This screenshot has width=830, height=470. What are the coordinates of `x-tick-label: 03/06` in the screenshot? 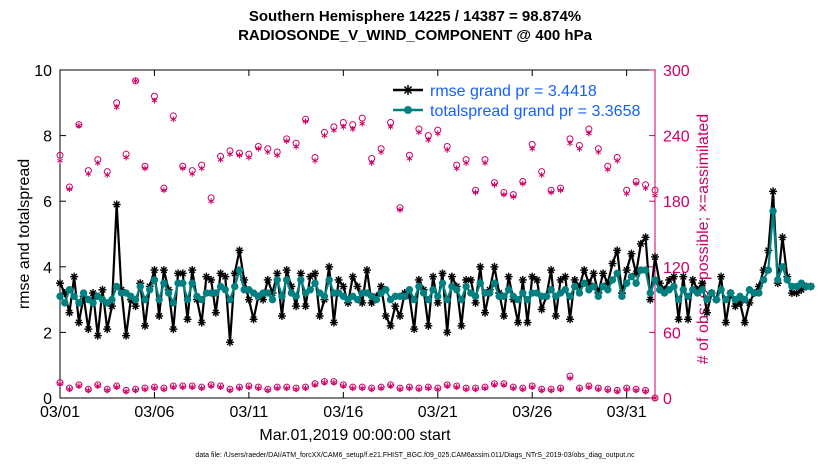 It's located at (154, 412).